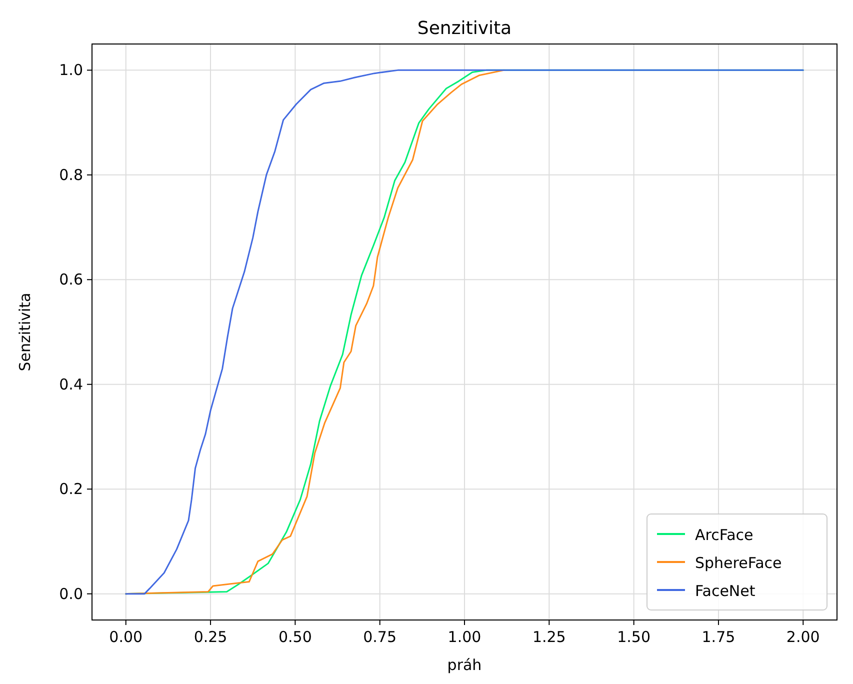 The width and height of the screenshot is (853, 684). What do you see at coordinates (71, 70) in the screenshot?
I see `y-tick-label: 1.0` at bounding box center [71, 70].